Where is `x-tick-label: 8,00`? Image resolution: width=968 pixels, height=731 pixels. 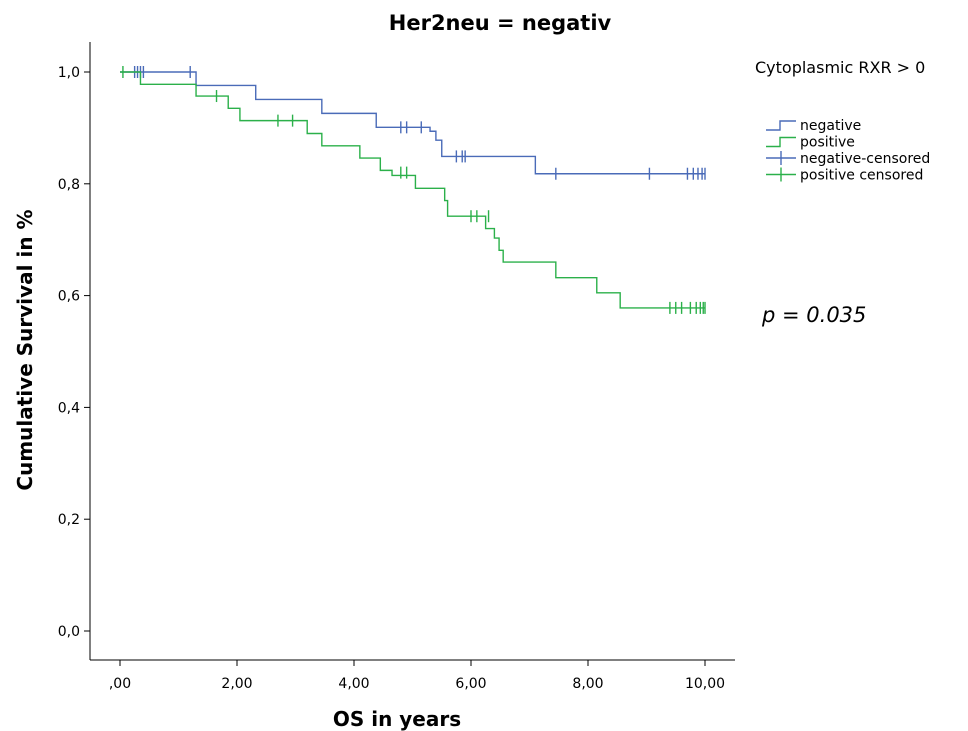 x-tick-label: 8,00 is located at coordinates (587, 684).